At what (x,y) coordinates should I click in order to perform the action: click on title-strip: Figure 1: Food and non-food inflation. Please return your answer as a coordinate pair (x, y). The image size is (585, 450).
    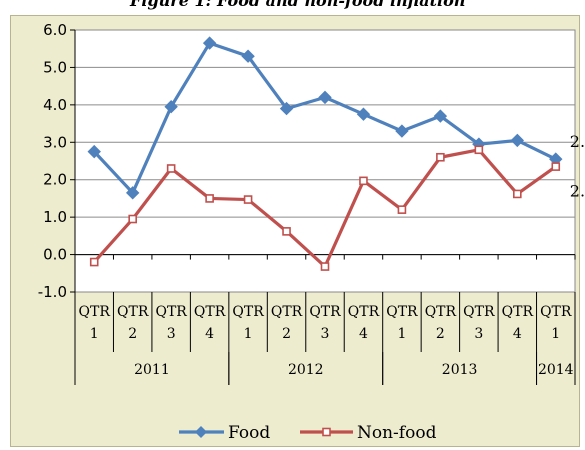
    Looking at the image, I should click on (292, 8).